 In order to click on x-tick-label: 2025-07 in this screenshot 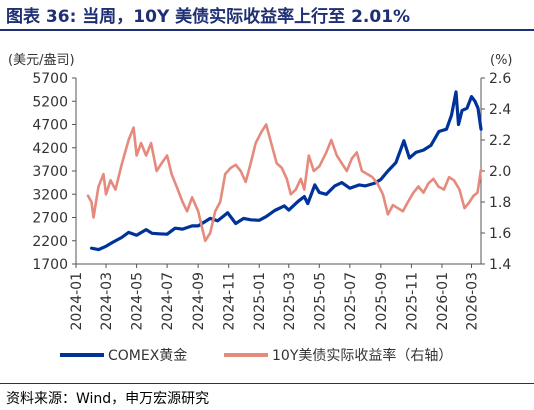, I will do `click(351, 301)`.